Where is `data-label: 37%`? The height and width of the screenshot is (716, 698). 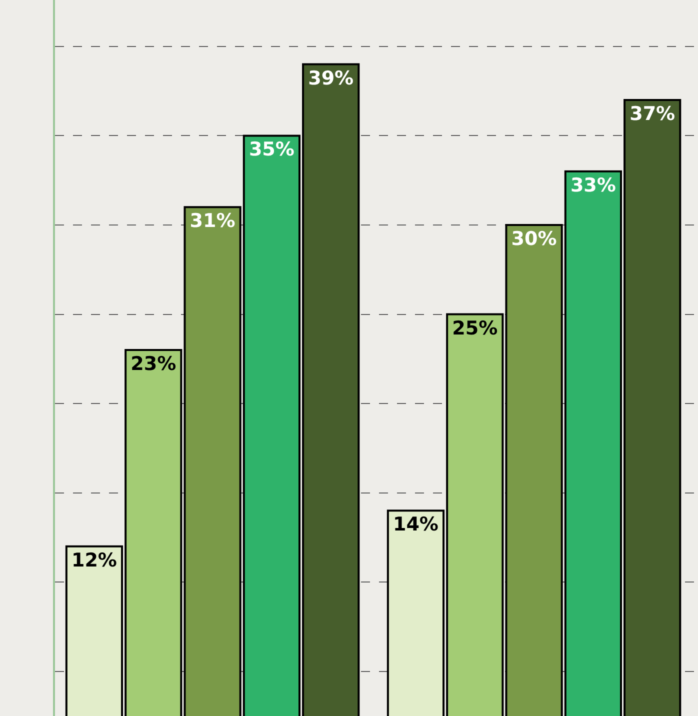
data-label: 37% is located at coordinates (653, 113).